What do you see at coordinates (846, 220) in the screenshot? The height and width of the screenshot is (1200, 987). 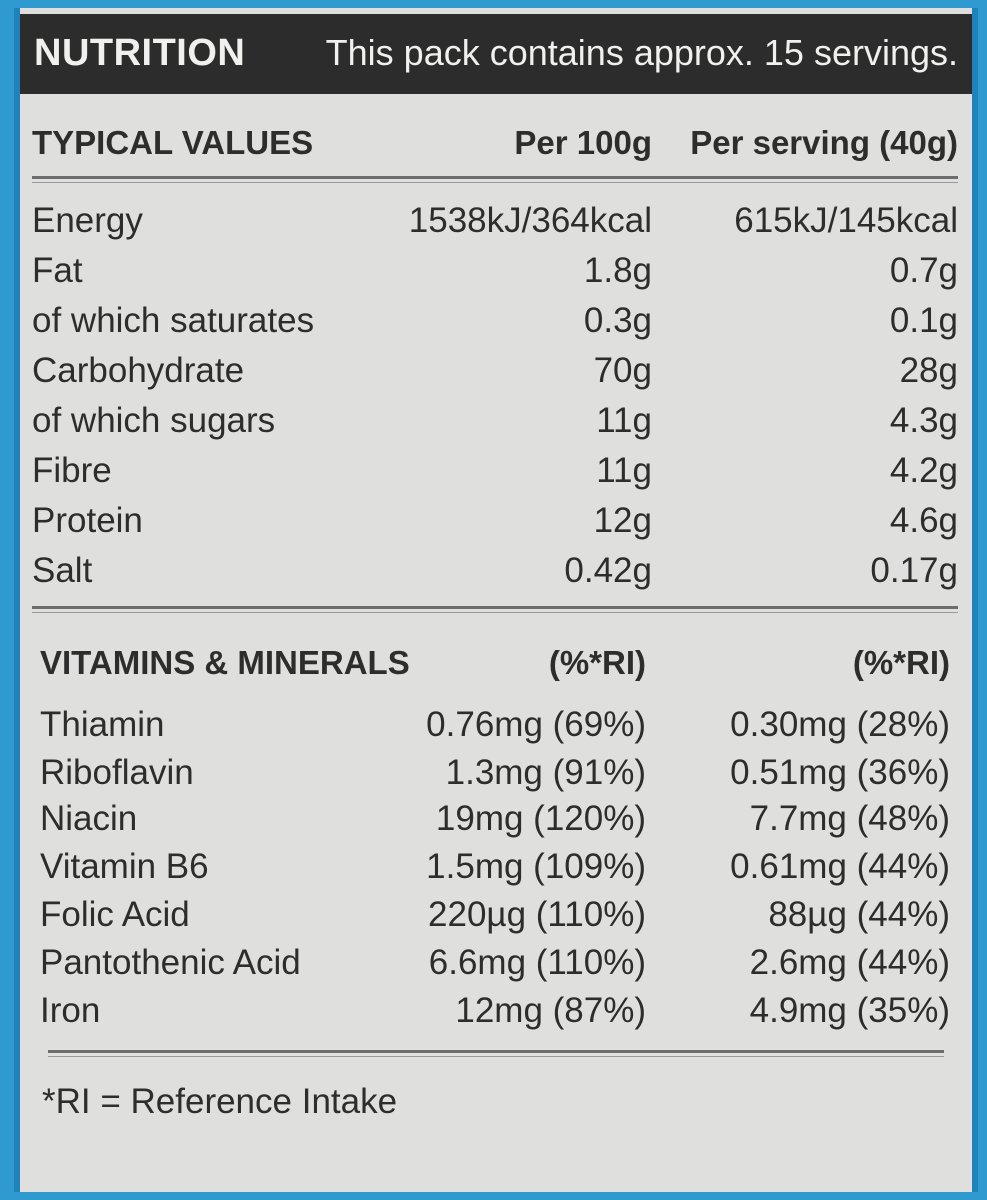 I see `per-serving-value: 615kJ/145kcal` at bounding box center [846, 220].